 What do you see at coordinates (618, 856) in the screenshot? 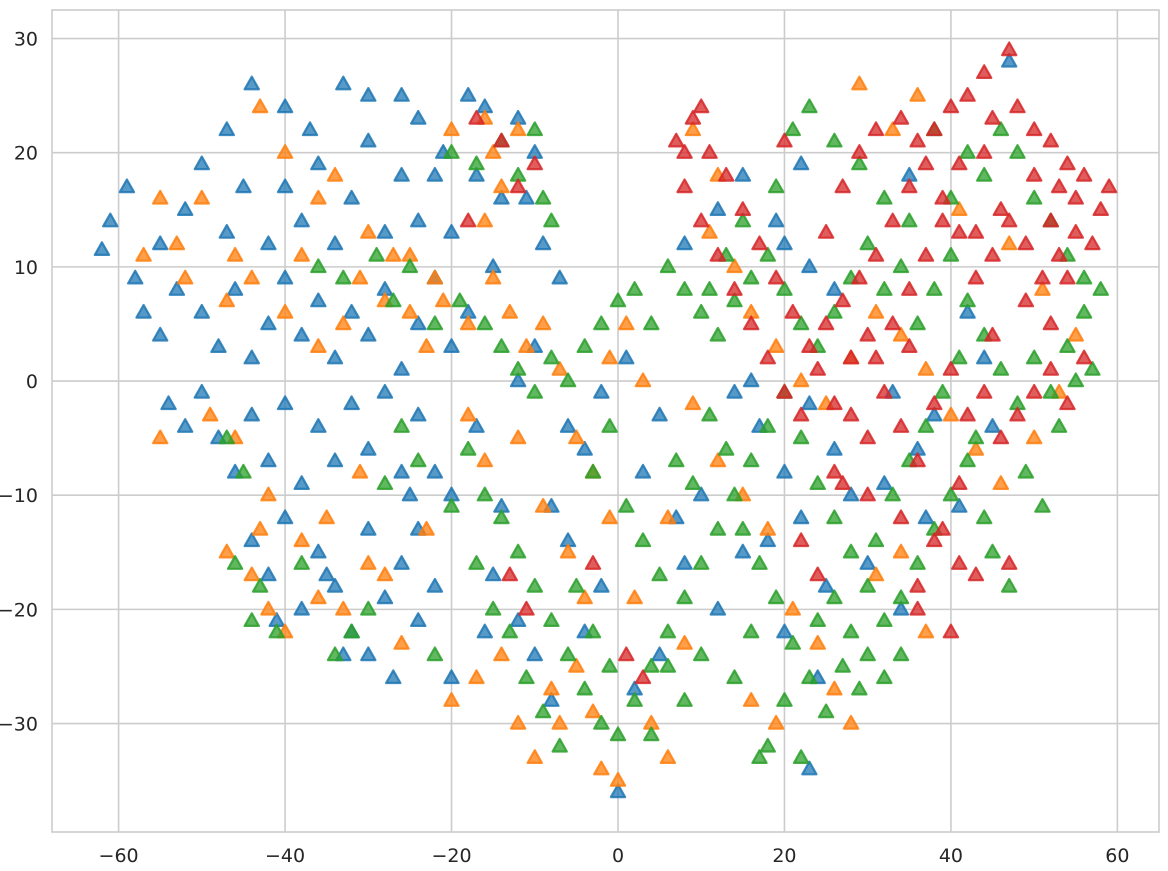
I see `x-tick-label: 0` at bounding box center [618, 856].